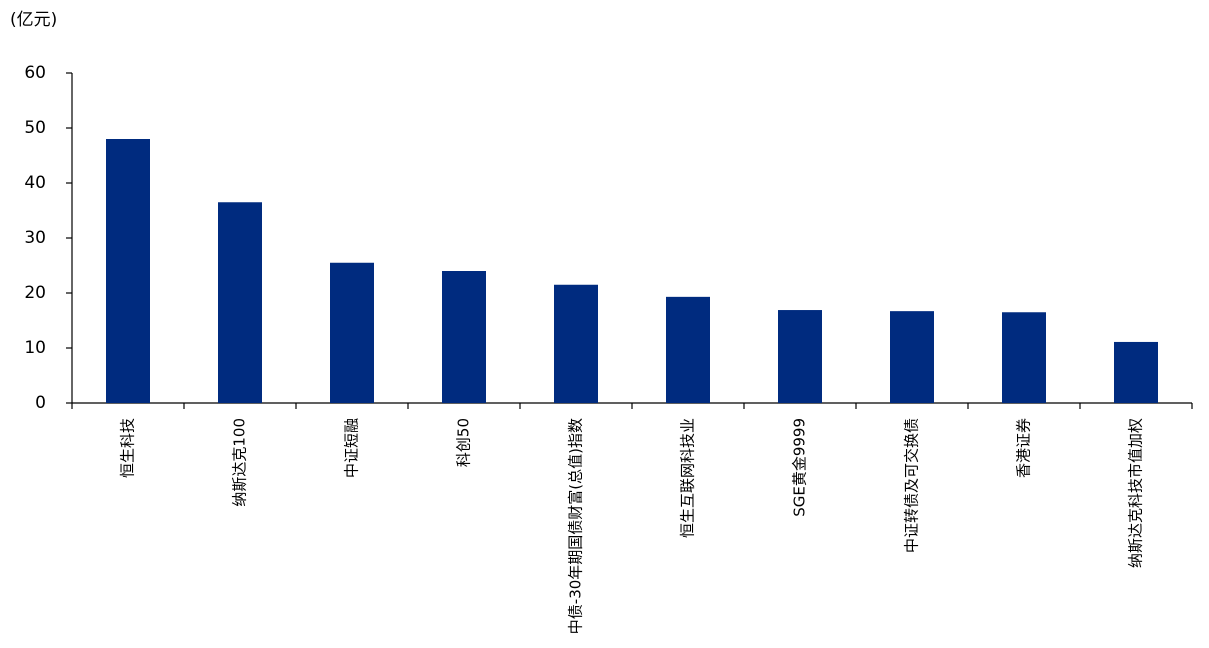  I want to click on x-tick-label: 恒生科技, so click(128, 448).